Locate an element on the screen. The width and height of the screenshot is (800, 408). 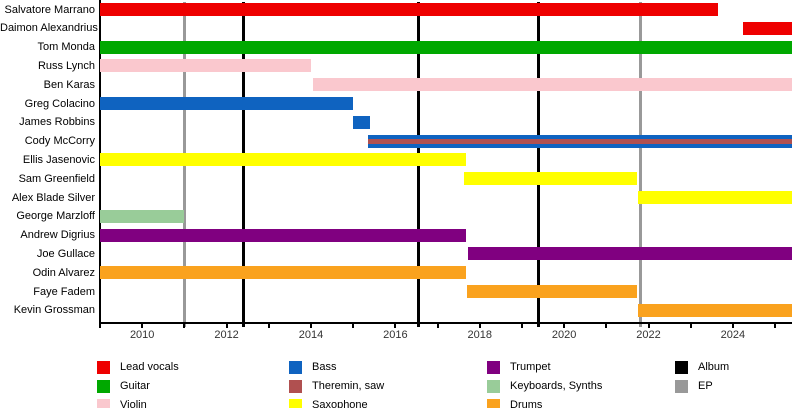
member-label: Andrew Digrius is located at coordinates (57, 235).